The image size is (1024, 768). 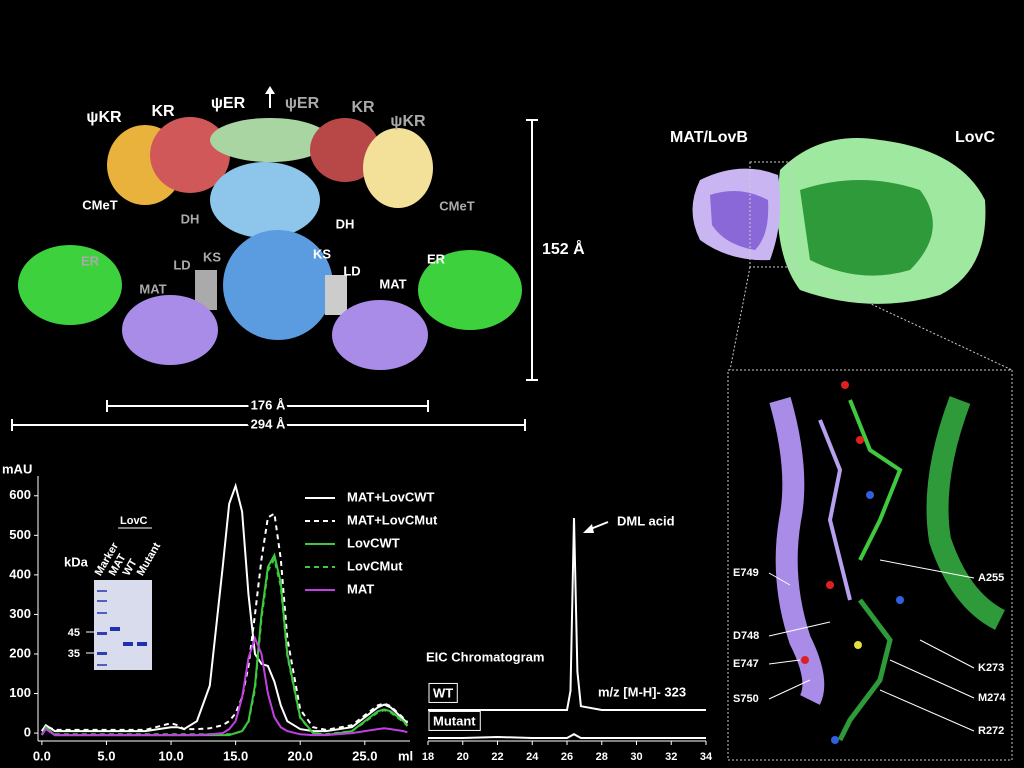 What do you see at coordinates (119, 598) in the screenshot?
I see `gel` at bounding box center [119, 598].